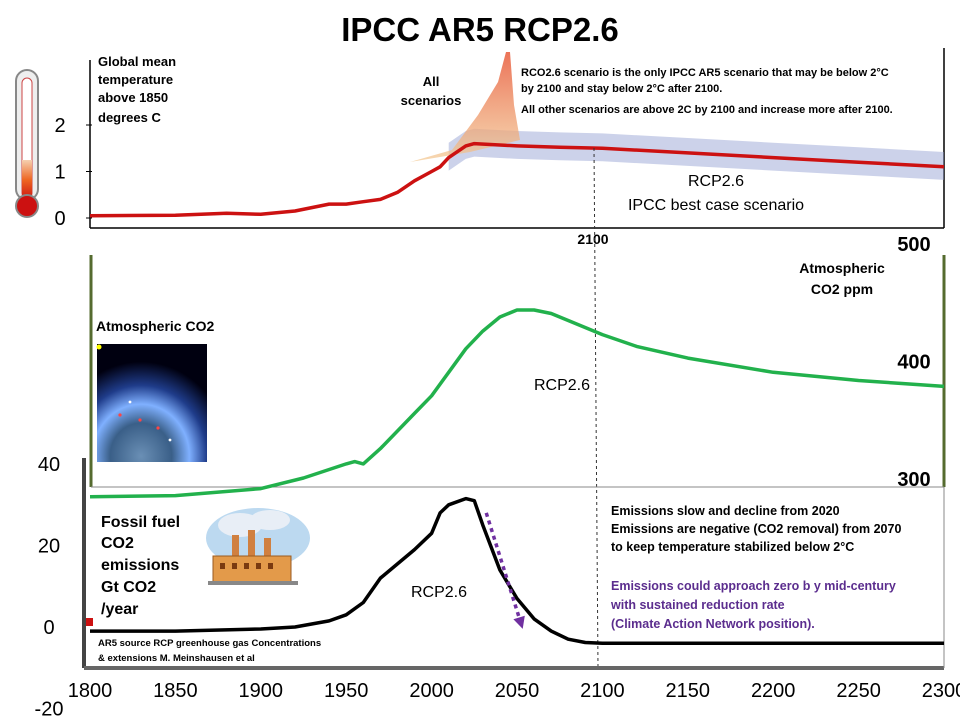 The width and height of the screenshot is (960, 720). Describe the element at coordinates (49, 465) in the screenshot. I see `emissions-tick-label: 40` at that location.